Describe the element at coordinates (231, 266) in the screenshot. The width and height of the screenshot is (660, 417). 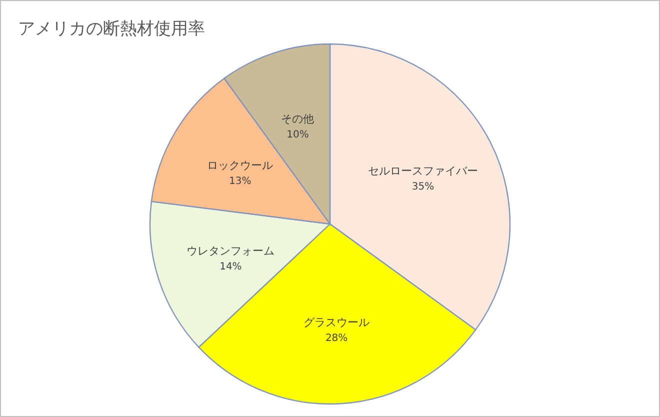
I see `data-label: 14%` at that location.